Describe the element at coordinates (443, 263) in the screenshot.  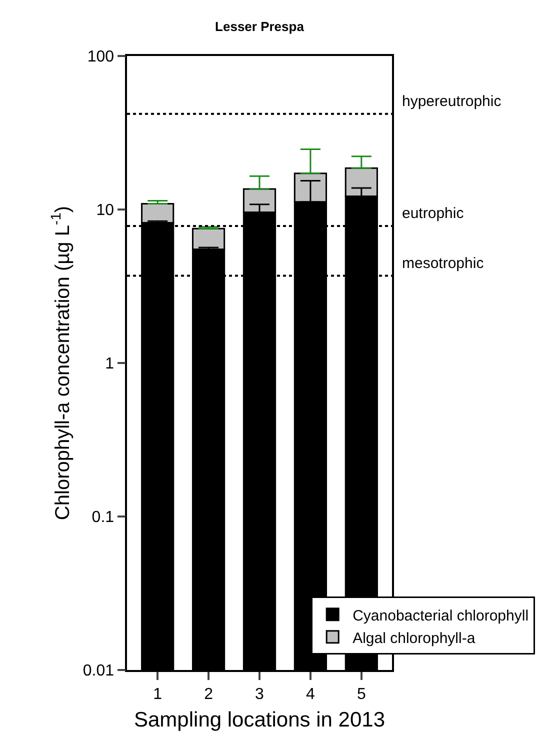
I see `ref-line-label: mesotrophic` at that location.